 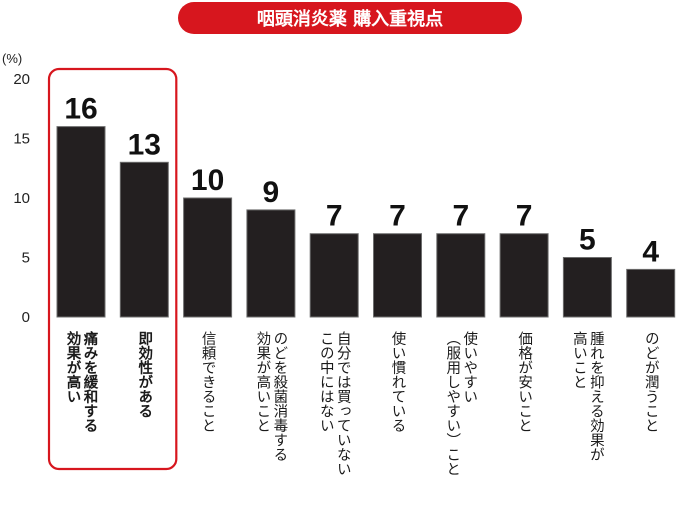 What do you see at coordinates (12, 58) in the screenshot?
I see `y-unit-label: (%)` at bounding box center [12, 58].